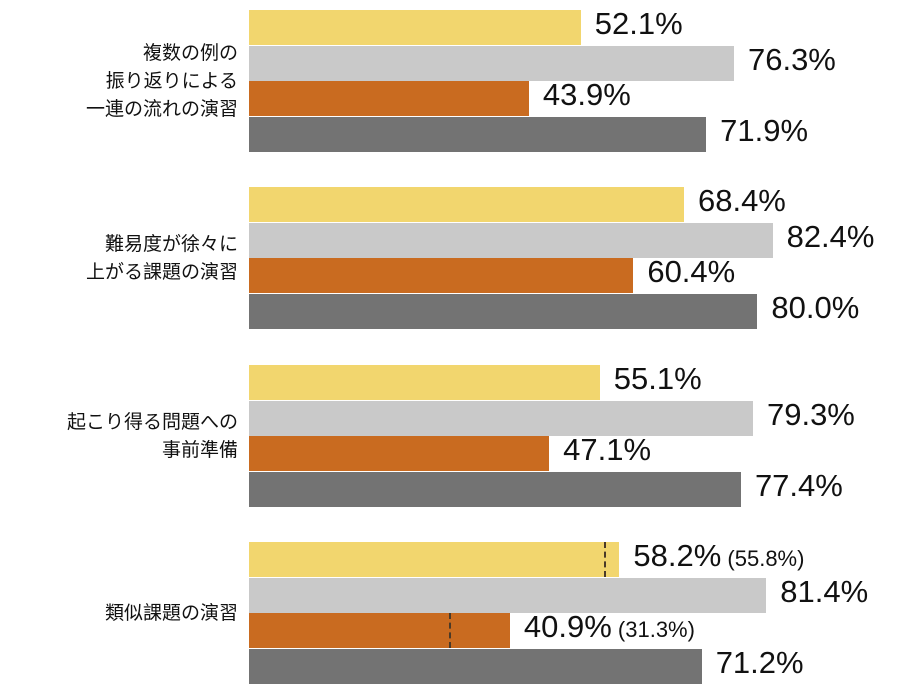  What do you see at coordinates (161, 272) in the screenshot?
I see `category-label-line: 上がる課題の演習` at bounding box center [161, 272].